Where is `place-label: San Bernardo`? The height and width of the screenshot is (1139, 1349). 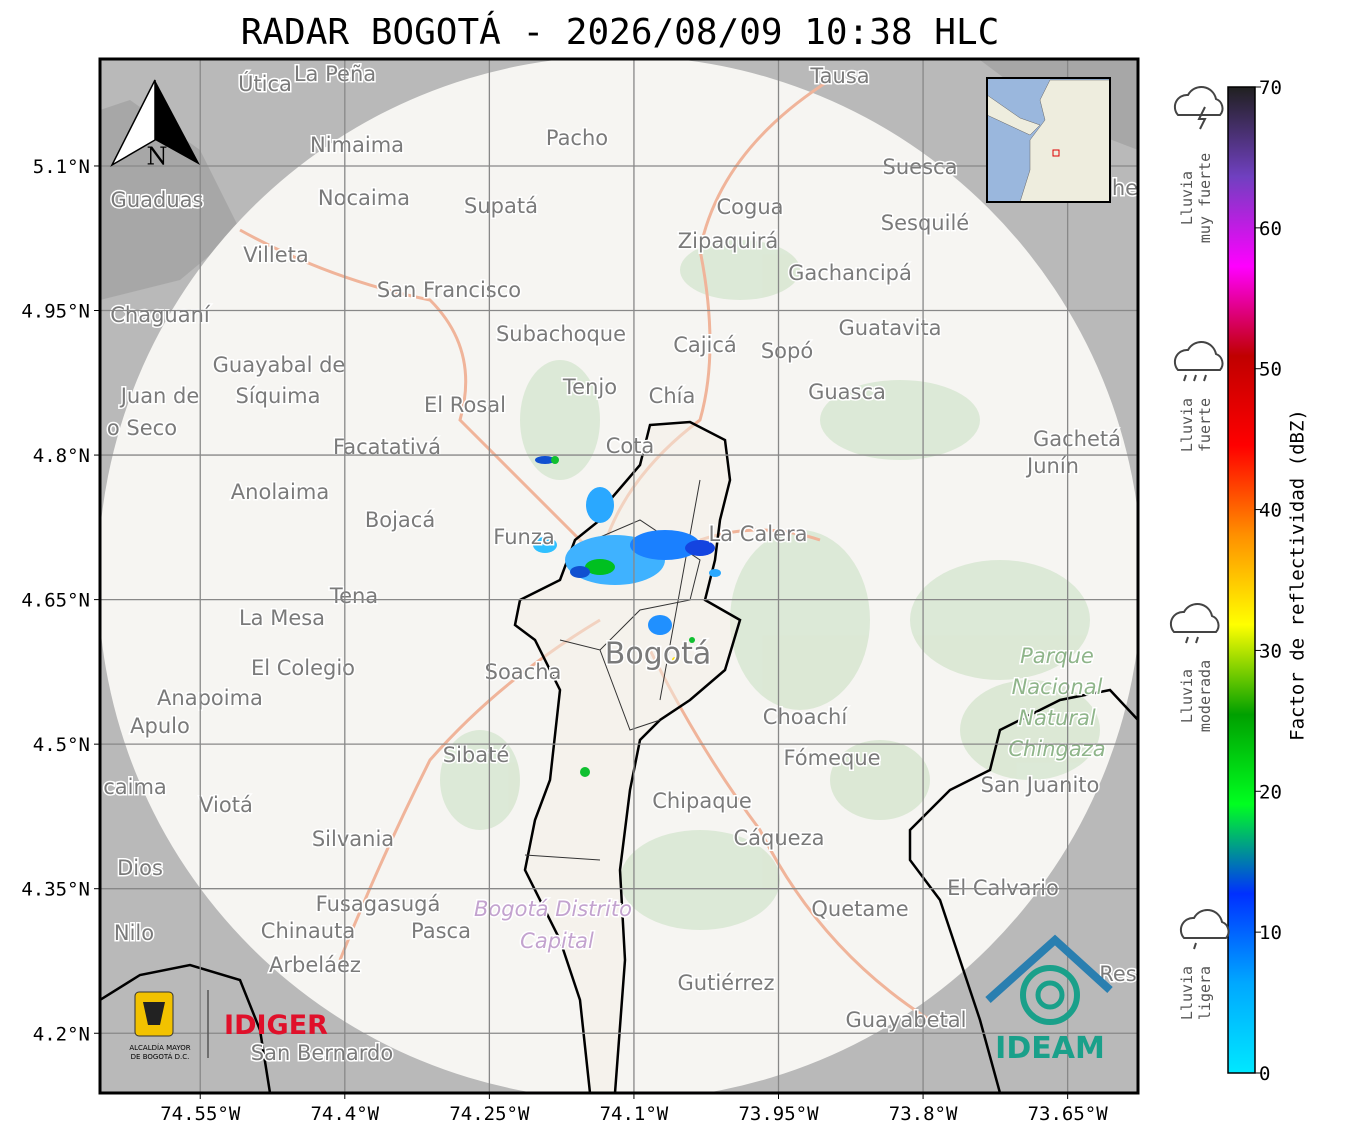 place-label: San Bernardo is located at coordinates (322, 1053).